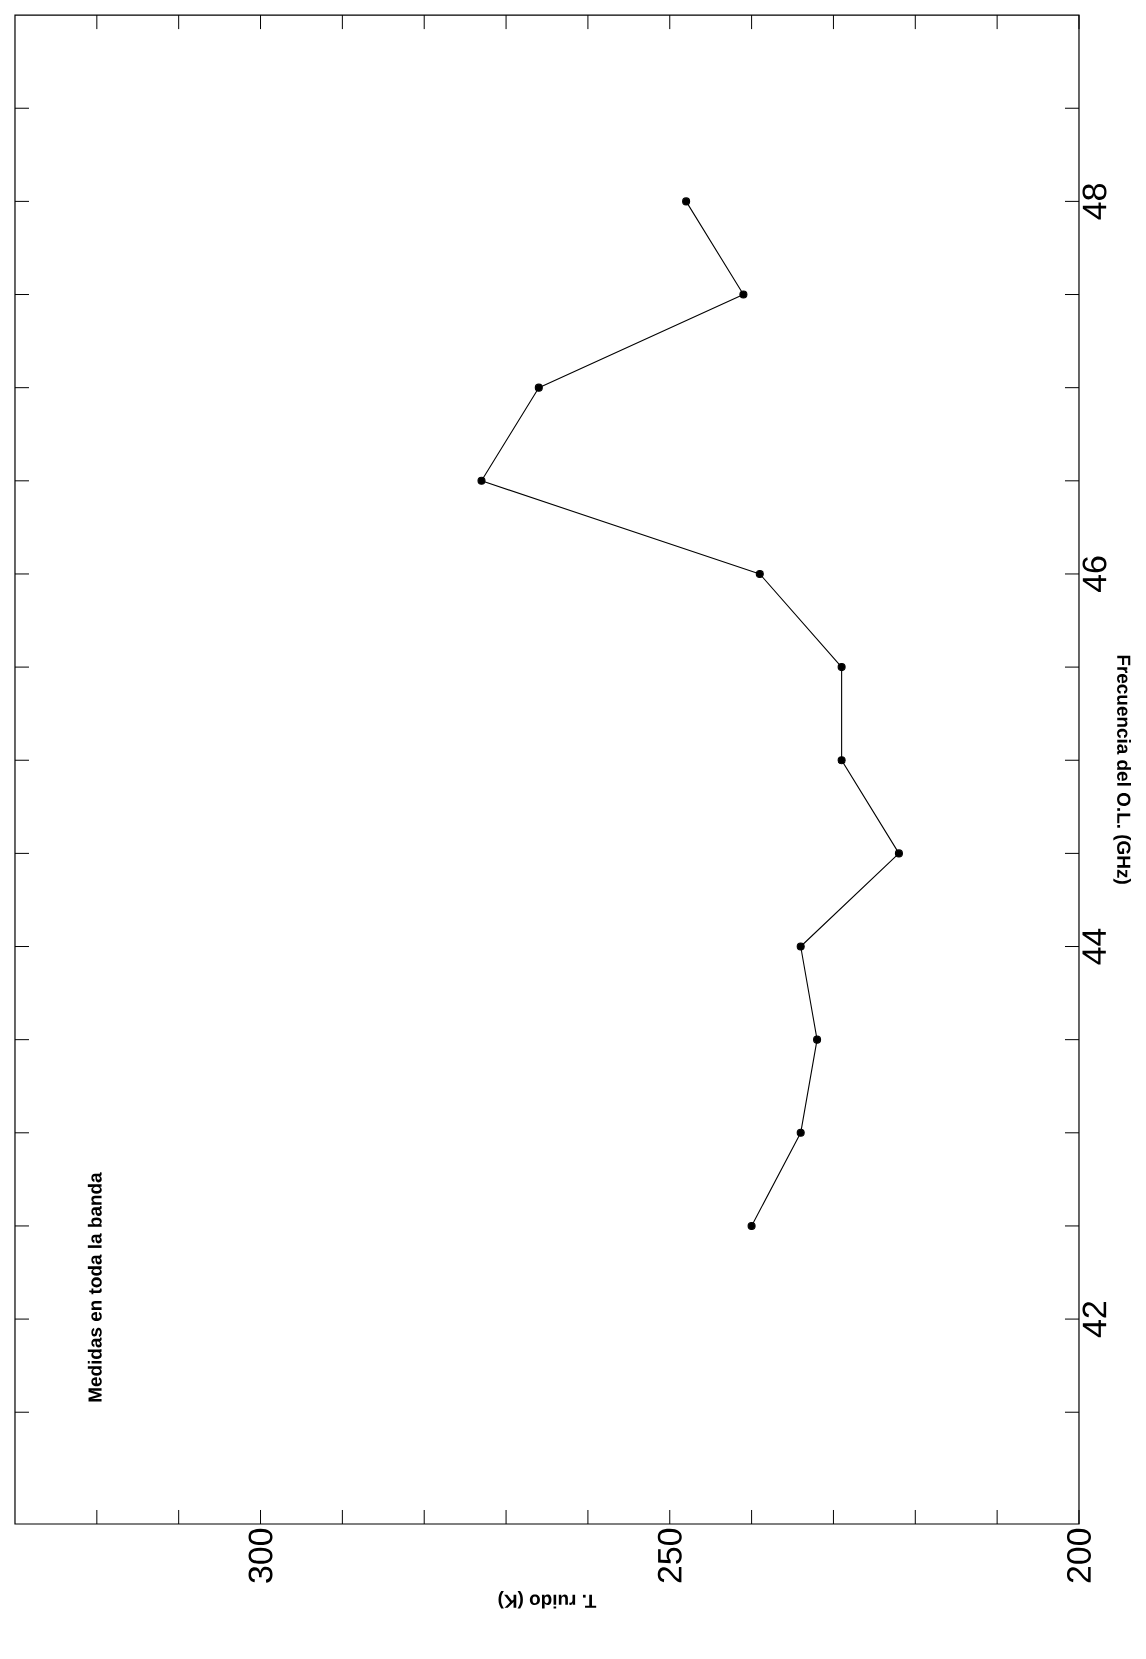 This screenshot has width=1146, height=1659. What do you see at coordinates (669, 1555) in the screenshot?
I see `x-tick-label: 250` at bounding box center [669, 1555].